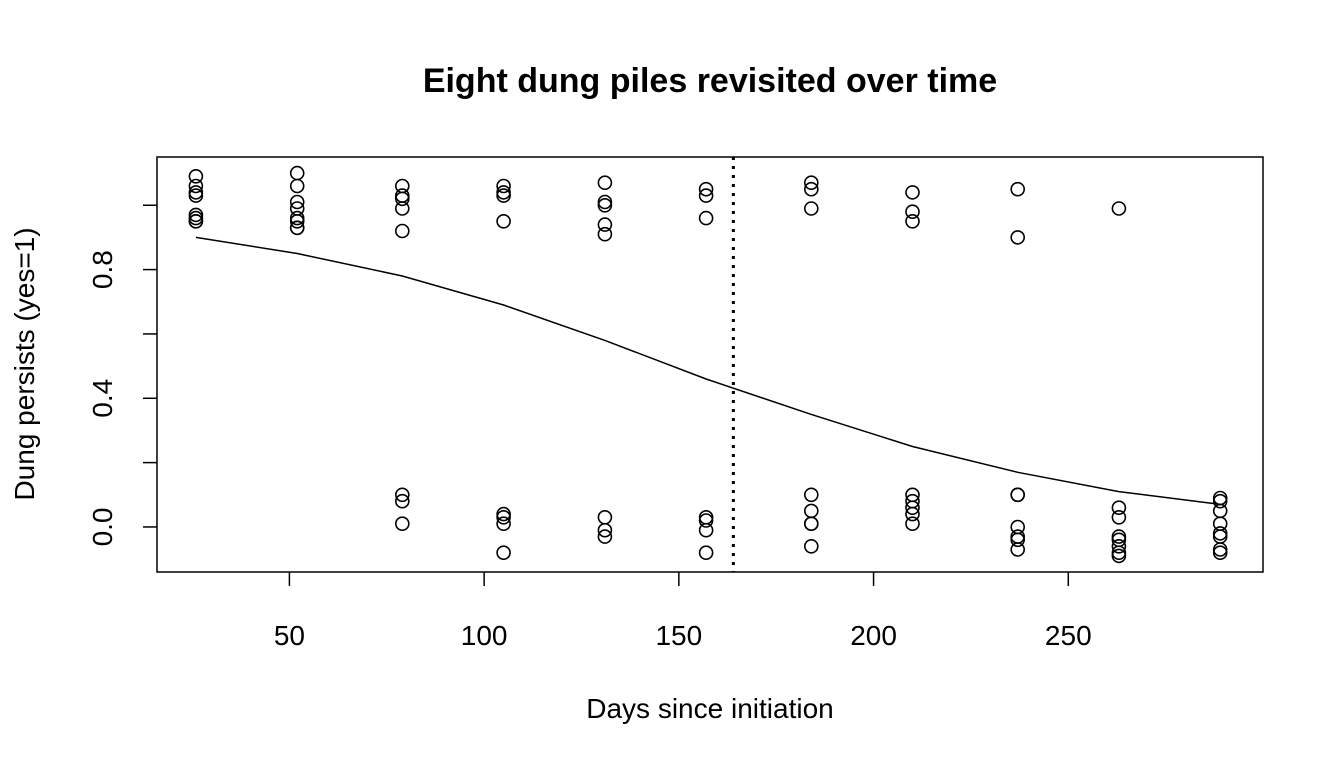 This screenshot has height=768, width=1344. I want to click on y-axis: 0.0 0.4 0.8, so click(122, 375).